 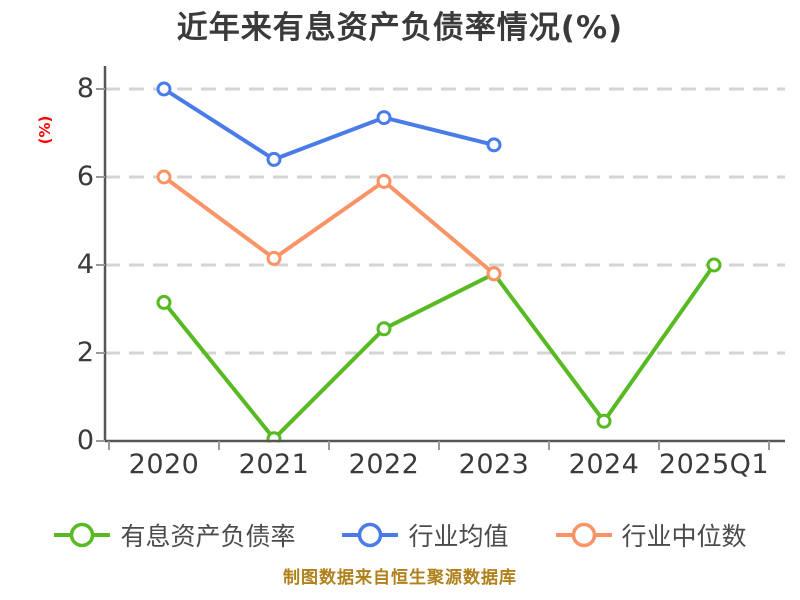 I want to click on legend-item: 行业均值, so click(x=425, y=535).